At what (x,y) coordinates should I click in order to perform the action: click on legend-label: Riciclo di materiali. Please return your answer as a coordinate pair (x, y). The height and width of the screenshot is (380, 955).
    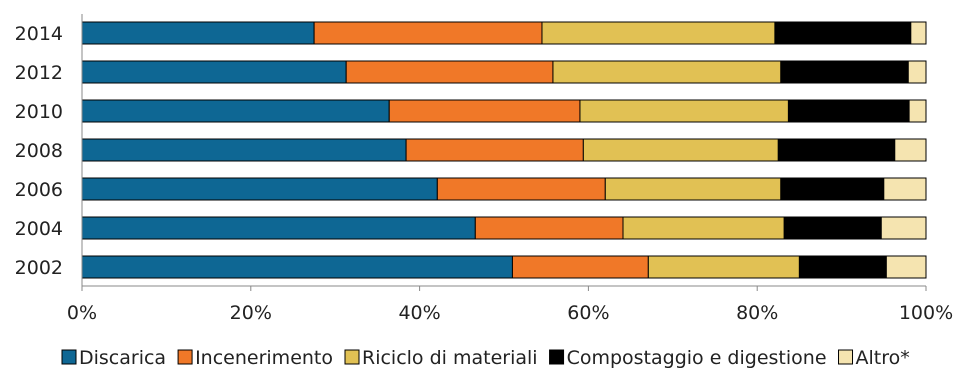
    Looking at the image, I should click on (450, 358).